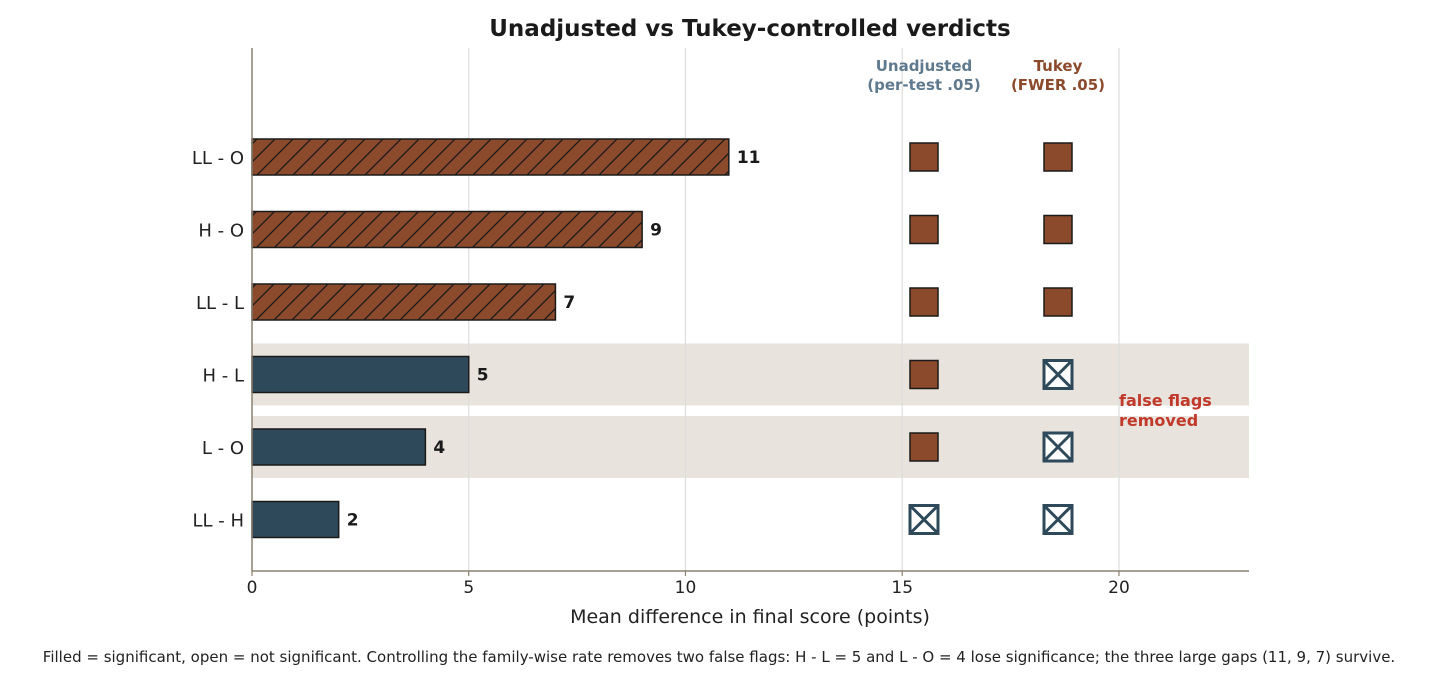 This screenshot has width=1438, height=688. Describe the element at coordinates (220, 303) in the screenshot. I see `category-label: LL - L` at that location.